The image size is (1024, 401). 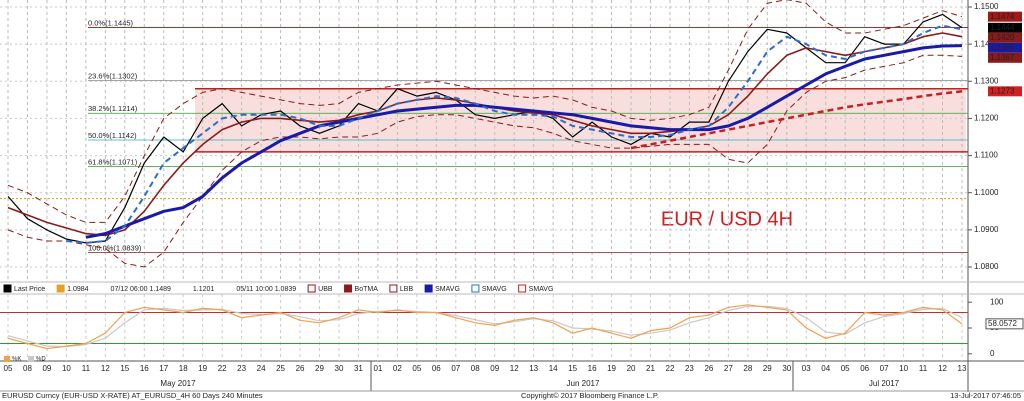 What do you see at coordinates (1002, 27) in the screenshot?
I see `price-tag-label: 1.1444` at bounding box center [1002, 27].